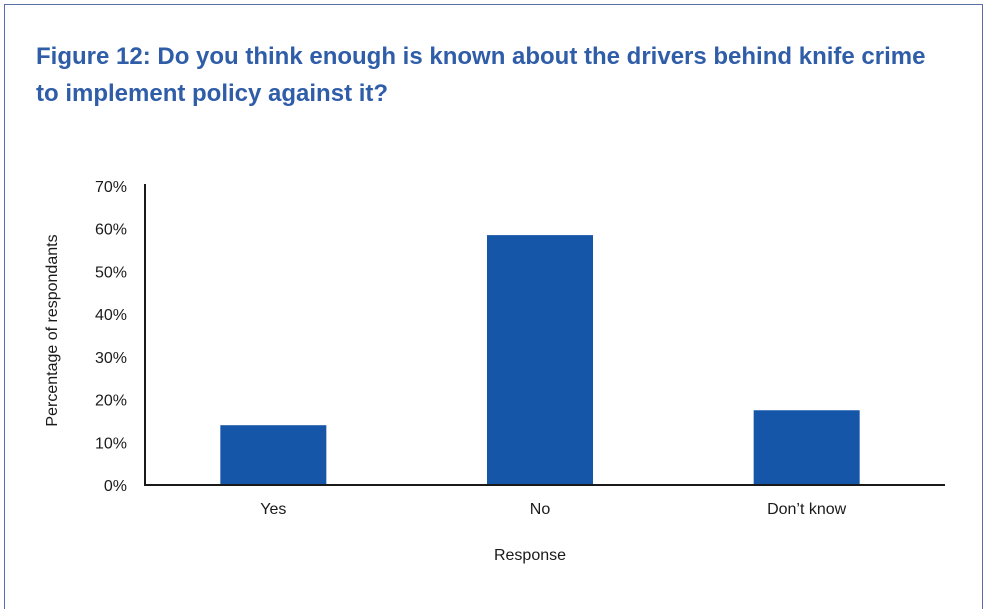 Image resolution: width=990 pixels, height=609 pixels. Describe the element at coordinates (530, 555) in the screenshot. I see `x-axis-title: Response` at that location.